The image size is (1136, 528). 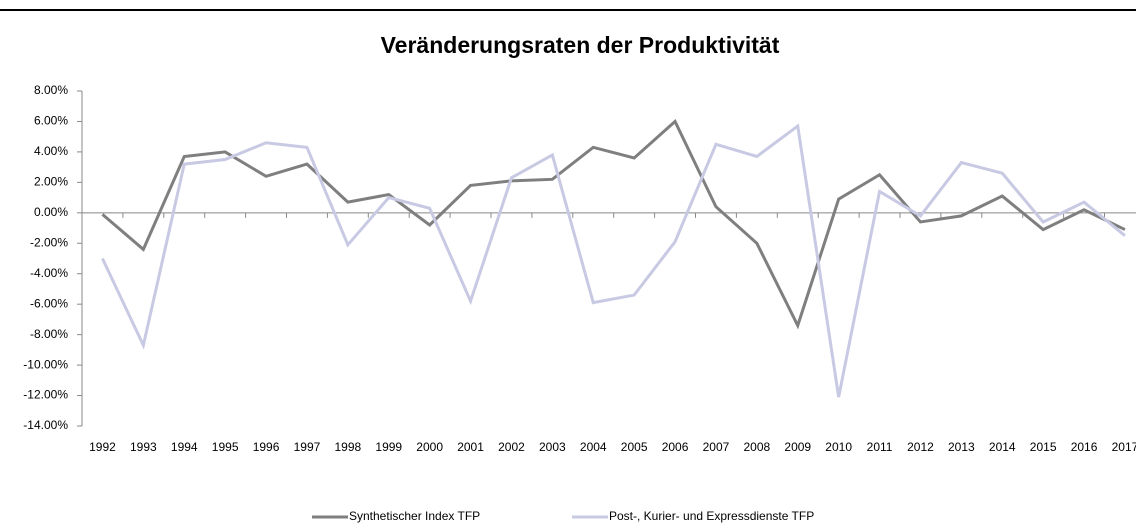 What do you see at coordinates (1084, 447) in the screenshot?
I see `x-tick-label: 2016` at bounding box center [1084, 447].